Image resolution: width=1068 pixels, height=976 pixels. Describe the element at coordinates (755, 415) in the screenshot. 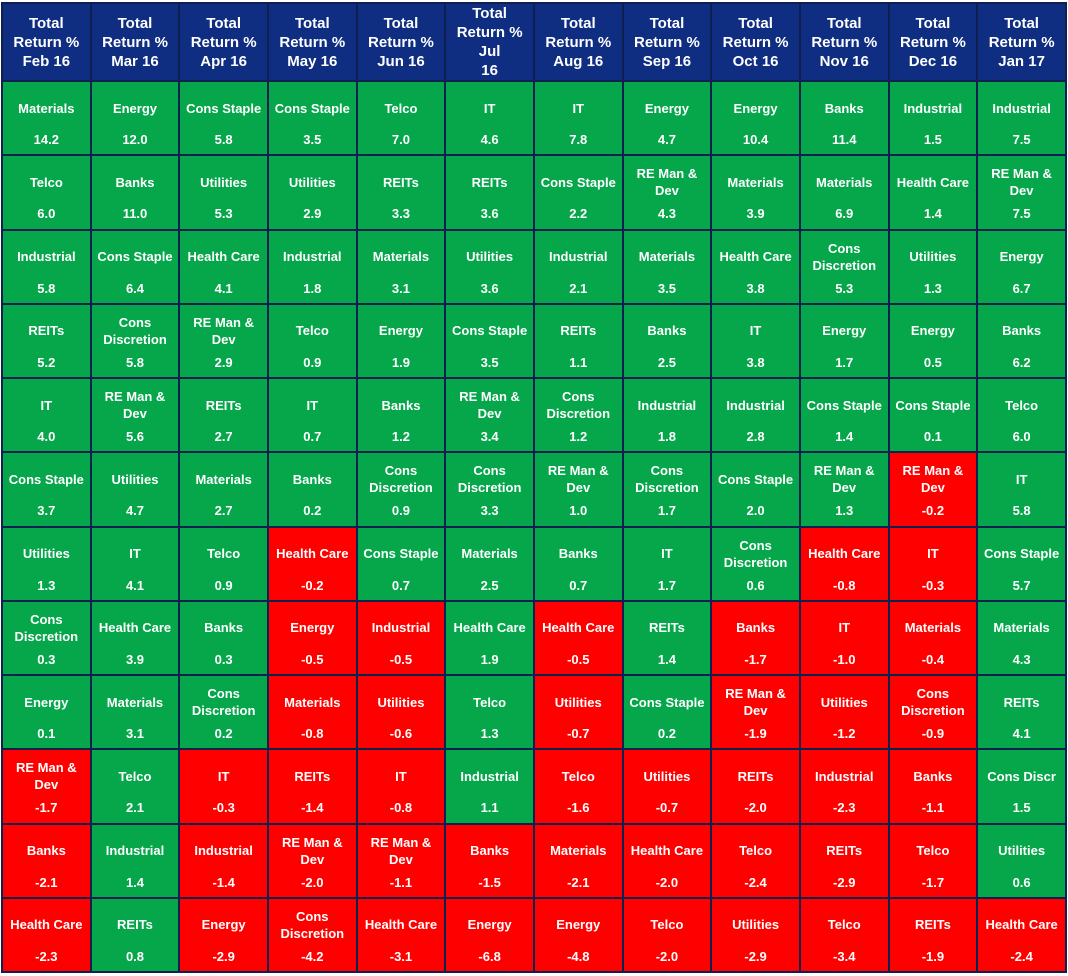

I see `return-cell: Industrial 2.8` at that location.